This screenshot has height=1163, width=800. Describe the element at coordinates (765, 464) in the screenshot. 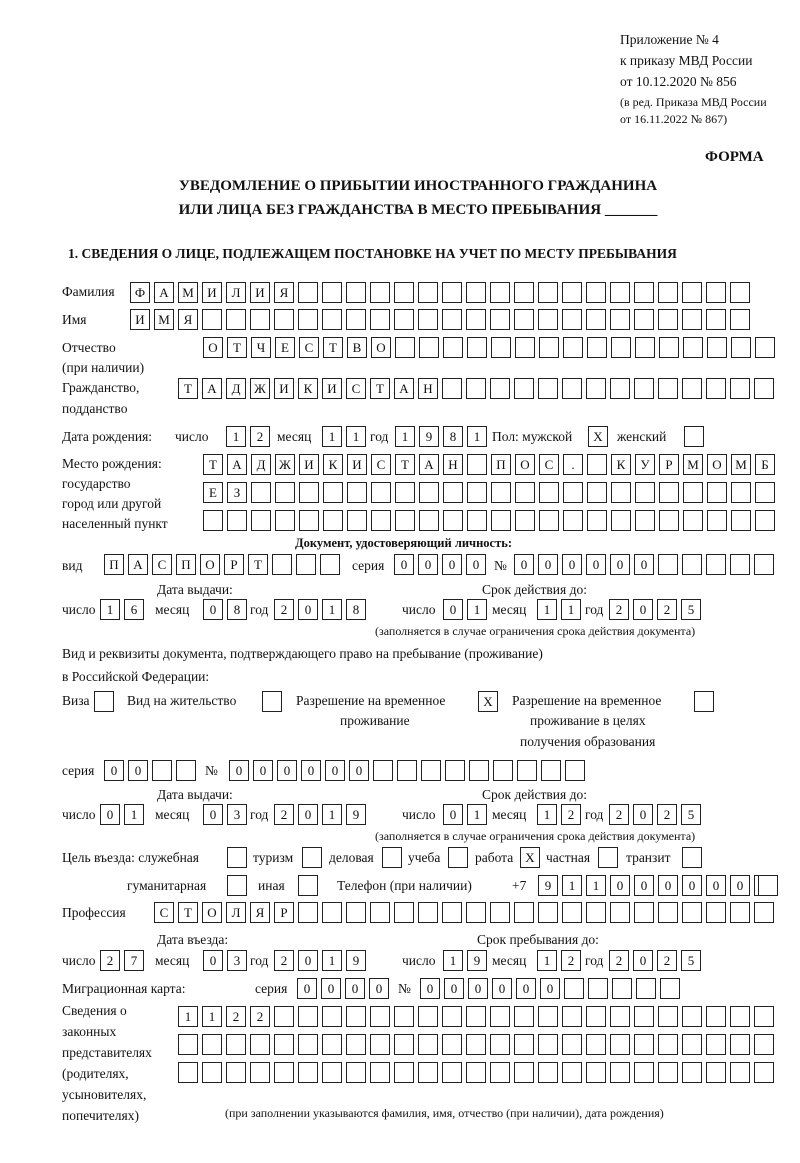

I see `char-box: Б` at that location.